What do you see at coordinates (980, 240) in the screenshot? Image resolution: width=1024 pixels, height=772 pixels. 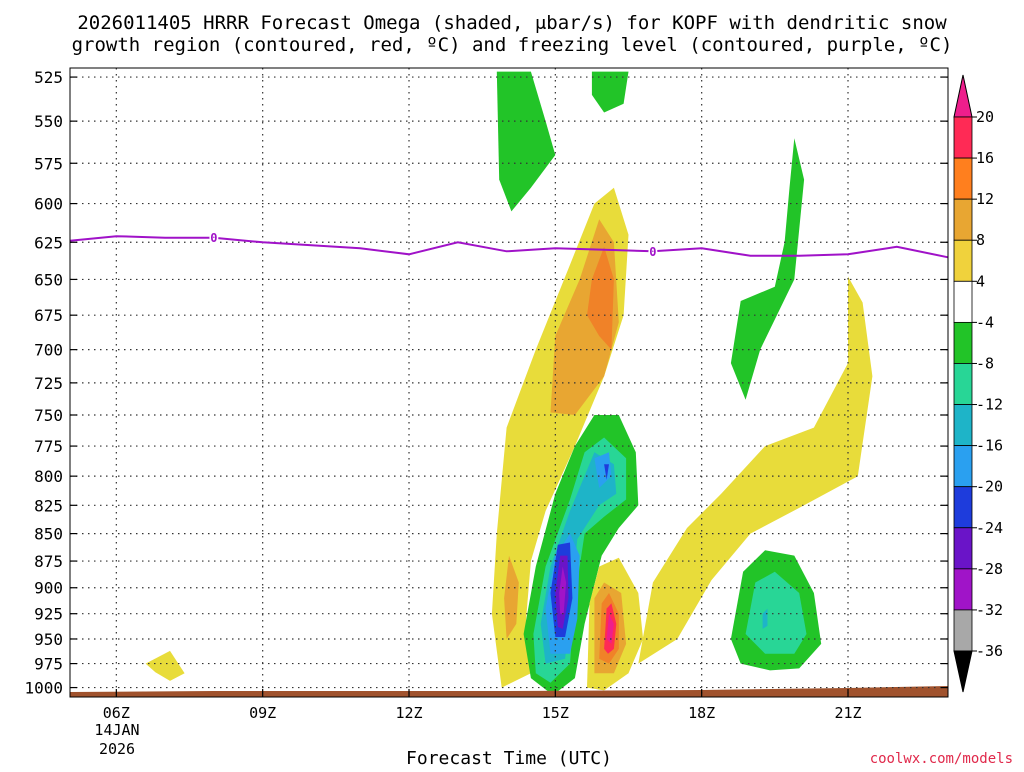 I see `colorbar-label-3: 8` at bounding box center [980, 240].